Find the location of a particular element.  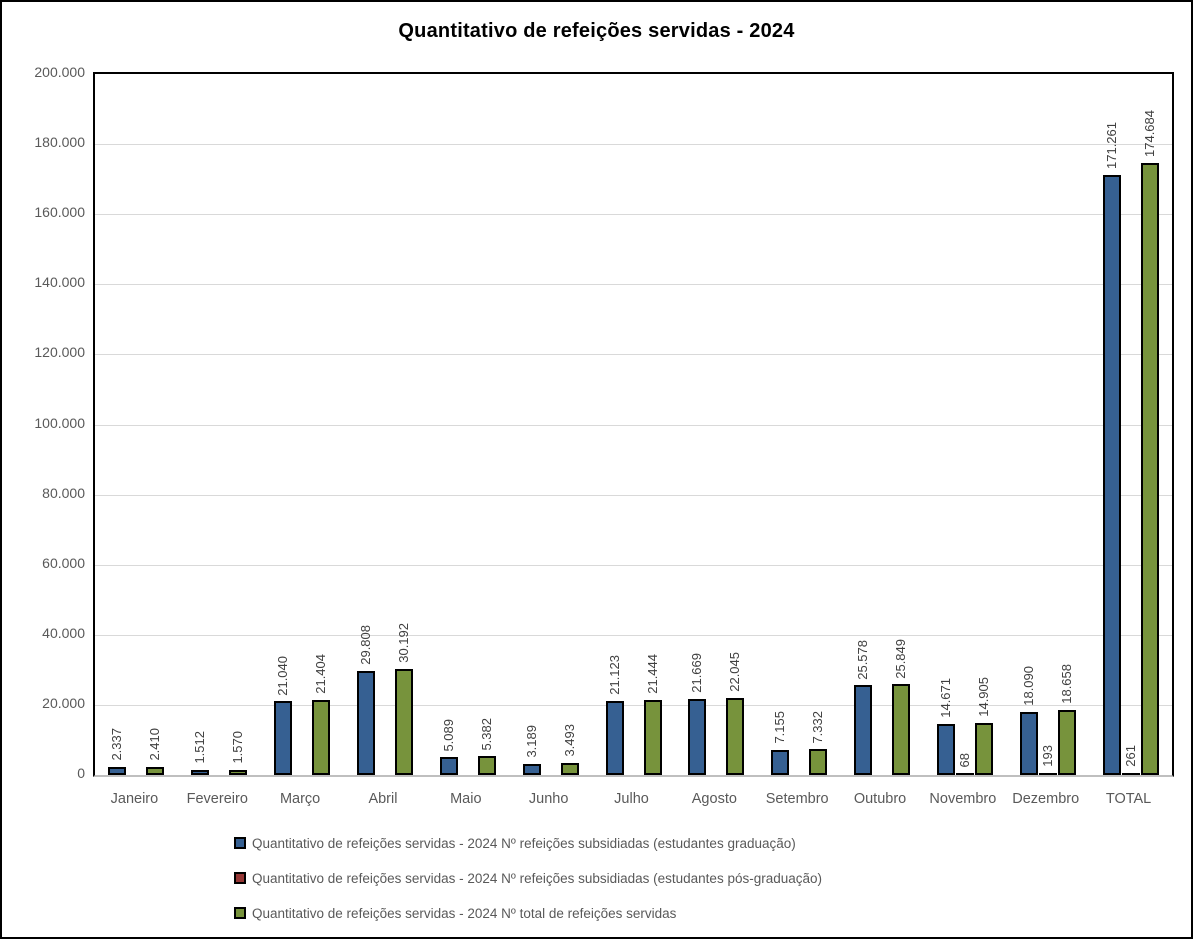

y-axis-label: 180.000 is located at coordinates (59, 142).